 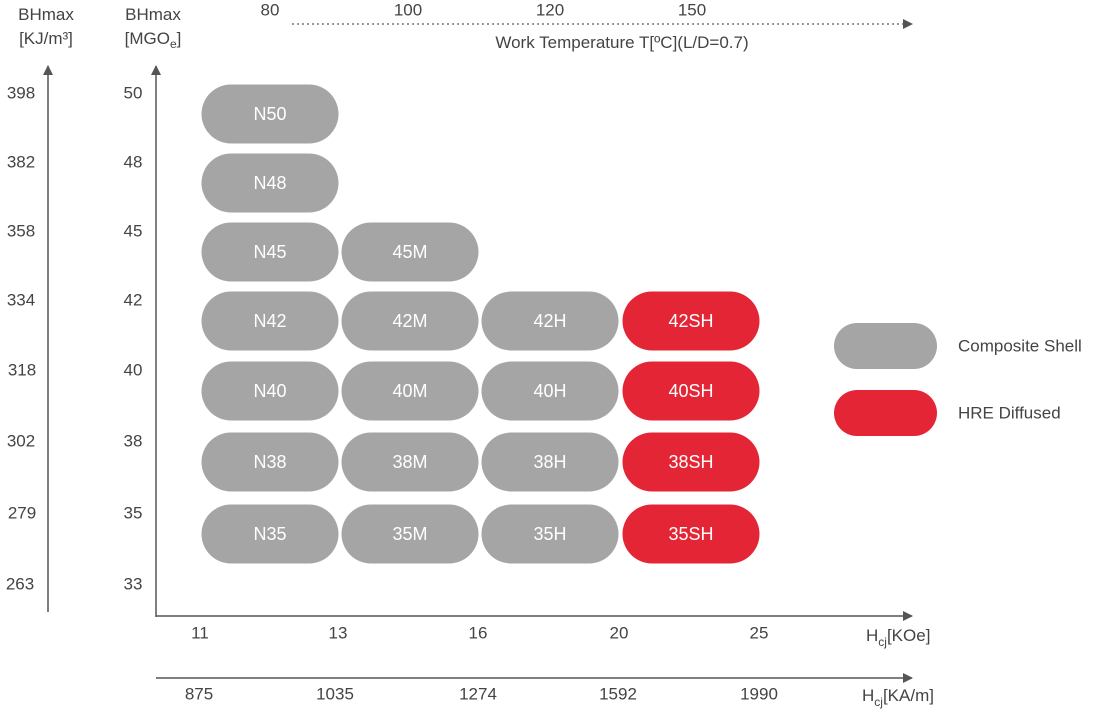 What do you see at coordinates (133, 230) in the screenshot?
I see `y-tick-label: 45` at bounding box center [133, 230].